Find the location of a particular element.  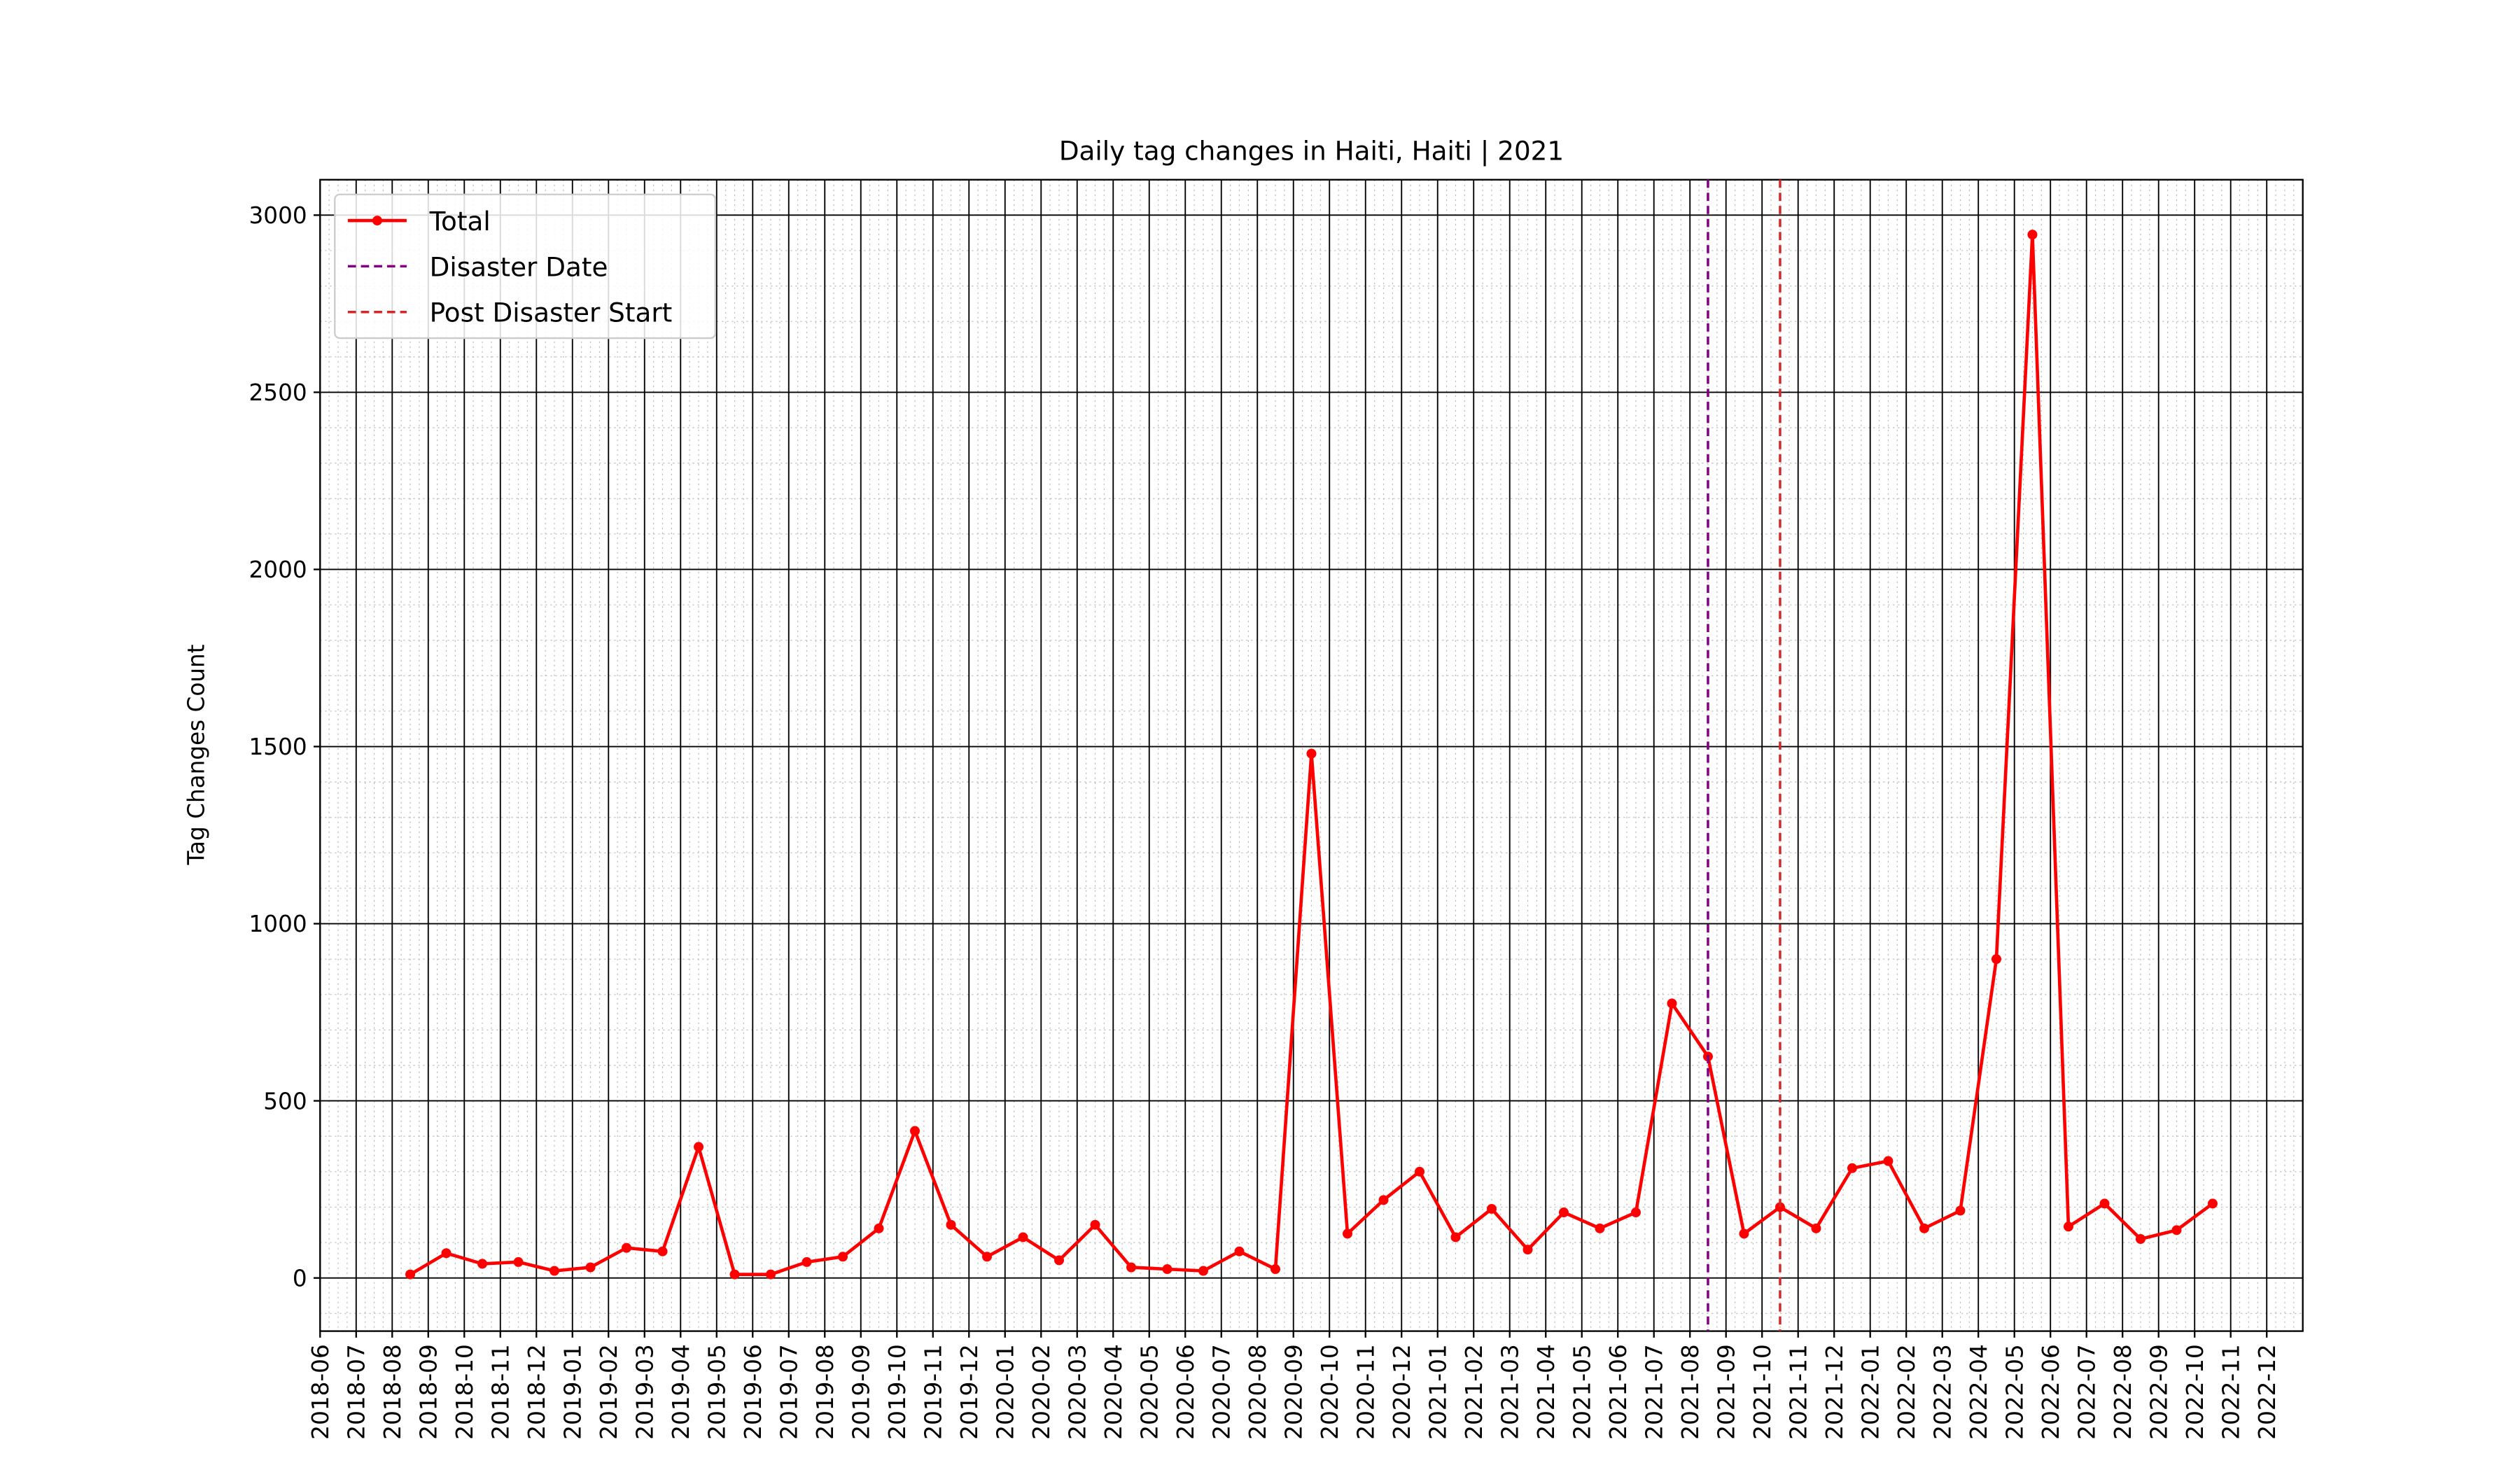

x-tick-label: 2022-12 is located at coordinates (2267, 1391).